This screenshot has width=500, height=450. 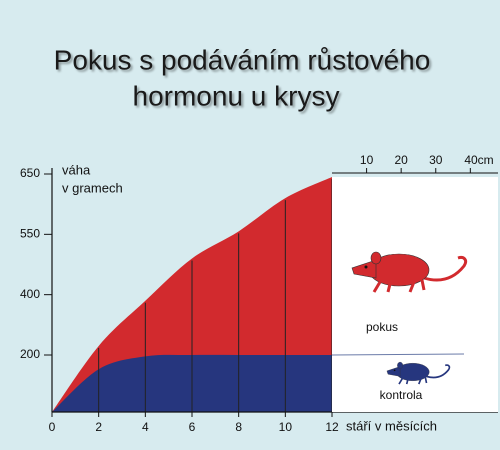 I want to click on x2-tick-label: 10, so click(x=367, y=160).